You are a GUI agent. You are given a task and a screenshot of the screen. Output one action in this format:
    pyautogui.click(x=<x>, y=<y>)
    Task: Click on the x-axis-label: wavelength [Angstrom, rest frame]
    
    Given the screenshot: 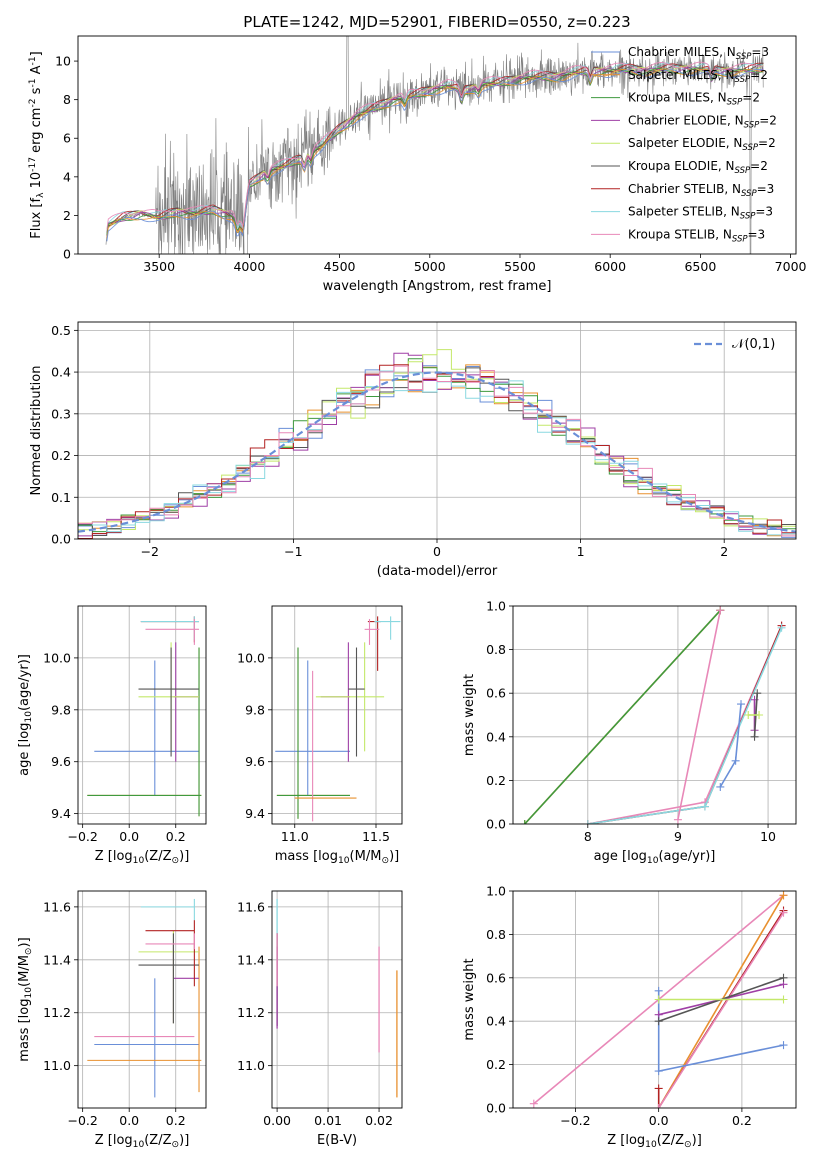 What is the action you would take?
    pyautogui.click(x=437, y=286)
    